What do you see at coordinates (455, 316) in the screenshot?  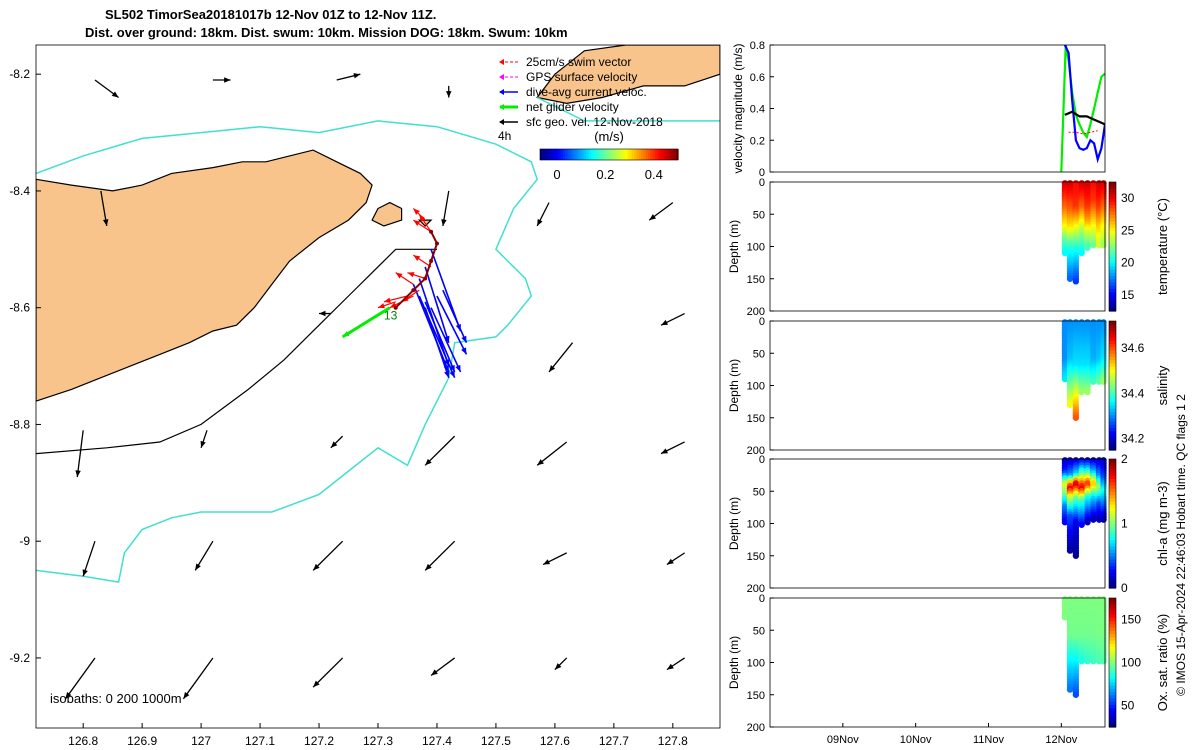 I see `dive-avg-current-vector-9-shaft` at bounding box center [455, 316].